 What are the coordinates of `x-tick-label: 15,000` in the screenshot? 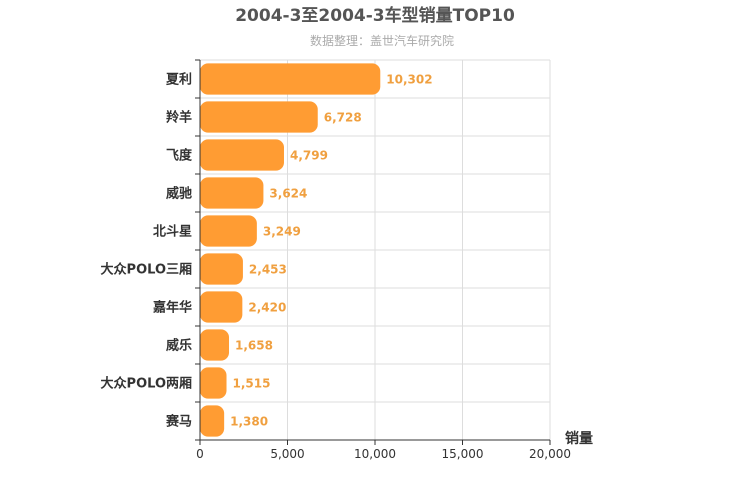 It's located at (463, 454).